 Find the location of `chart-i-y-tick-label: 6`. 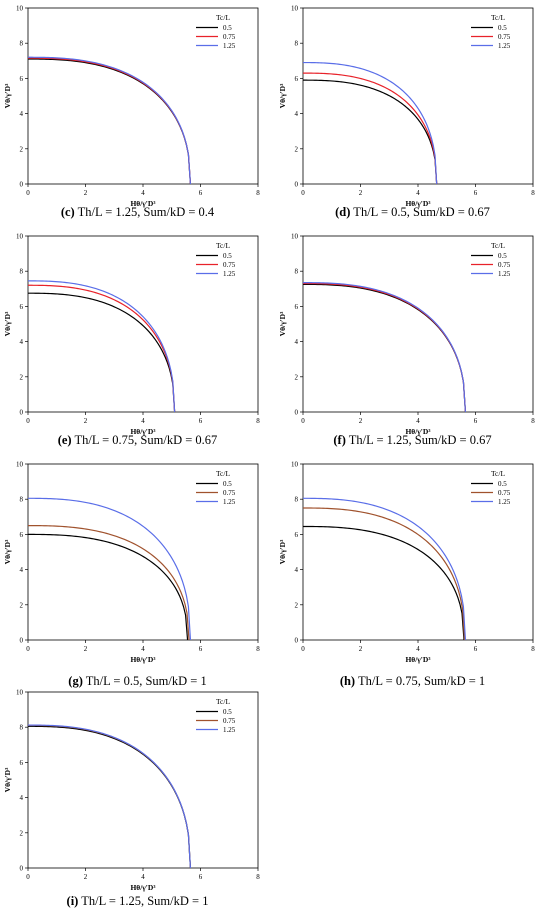

chart-i-y-tick-label: 6 is located at coordinates (22, 763).